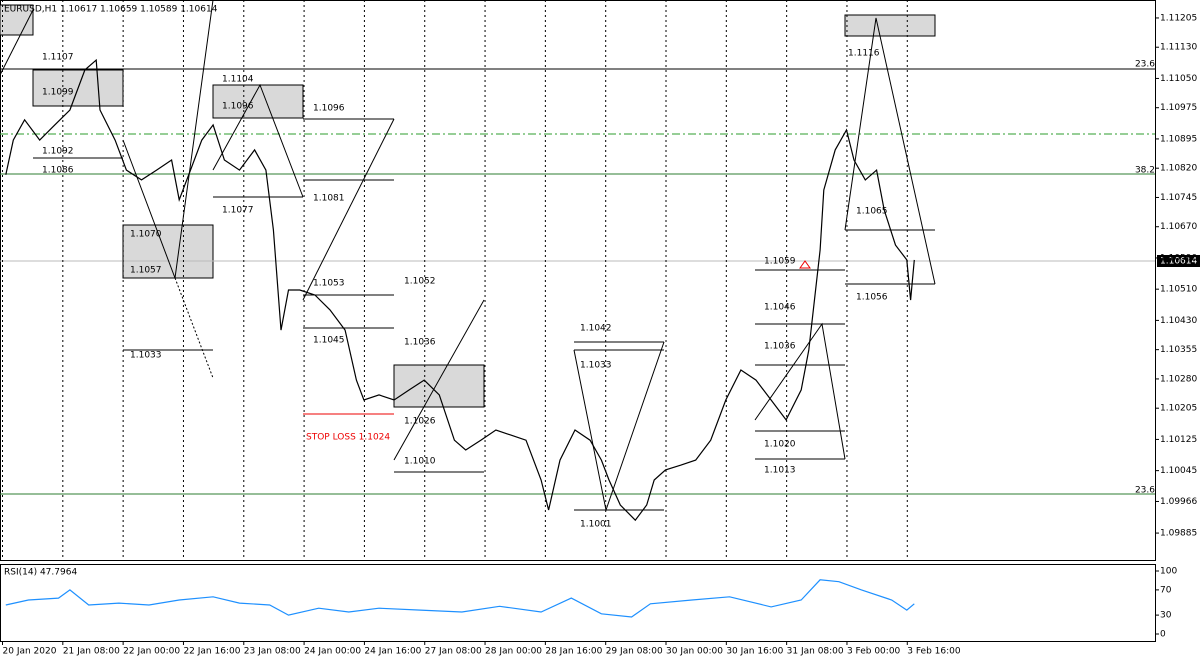  What do you see at coordinates (780, 471) in the screenshot?
I see `level-label: 1.1013` at bounding box center [780, 471].